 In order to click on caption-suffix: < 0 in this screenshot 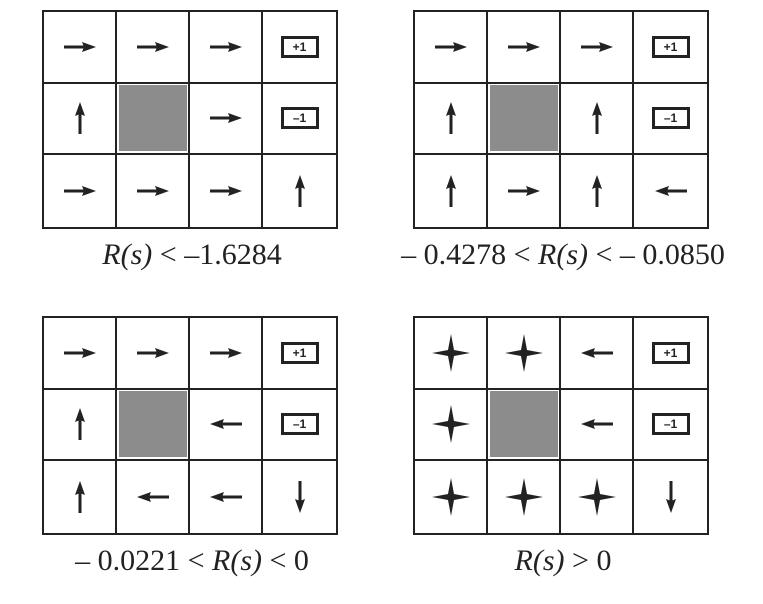, I will do `click(285, 560)`.